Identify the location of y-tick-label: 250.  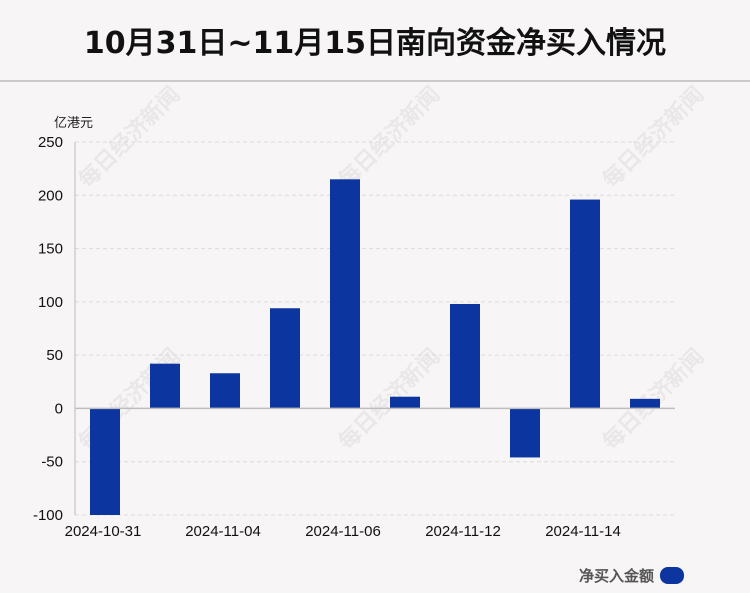
(50, 142).